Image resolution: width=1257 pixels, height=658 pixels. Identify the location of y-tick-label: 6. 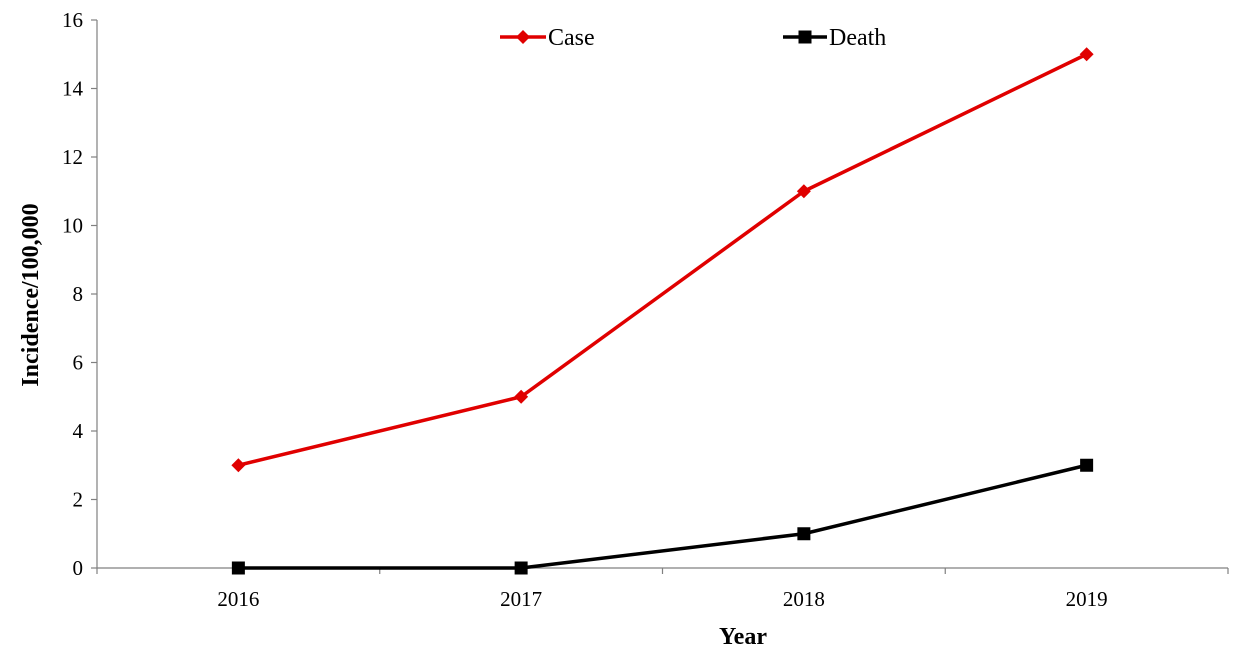
(78, 363).